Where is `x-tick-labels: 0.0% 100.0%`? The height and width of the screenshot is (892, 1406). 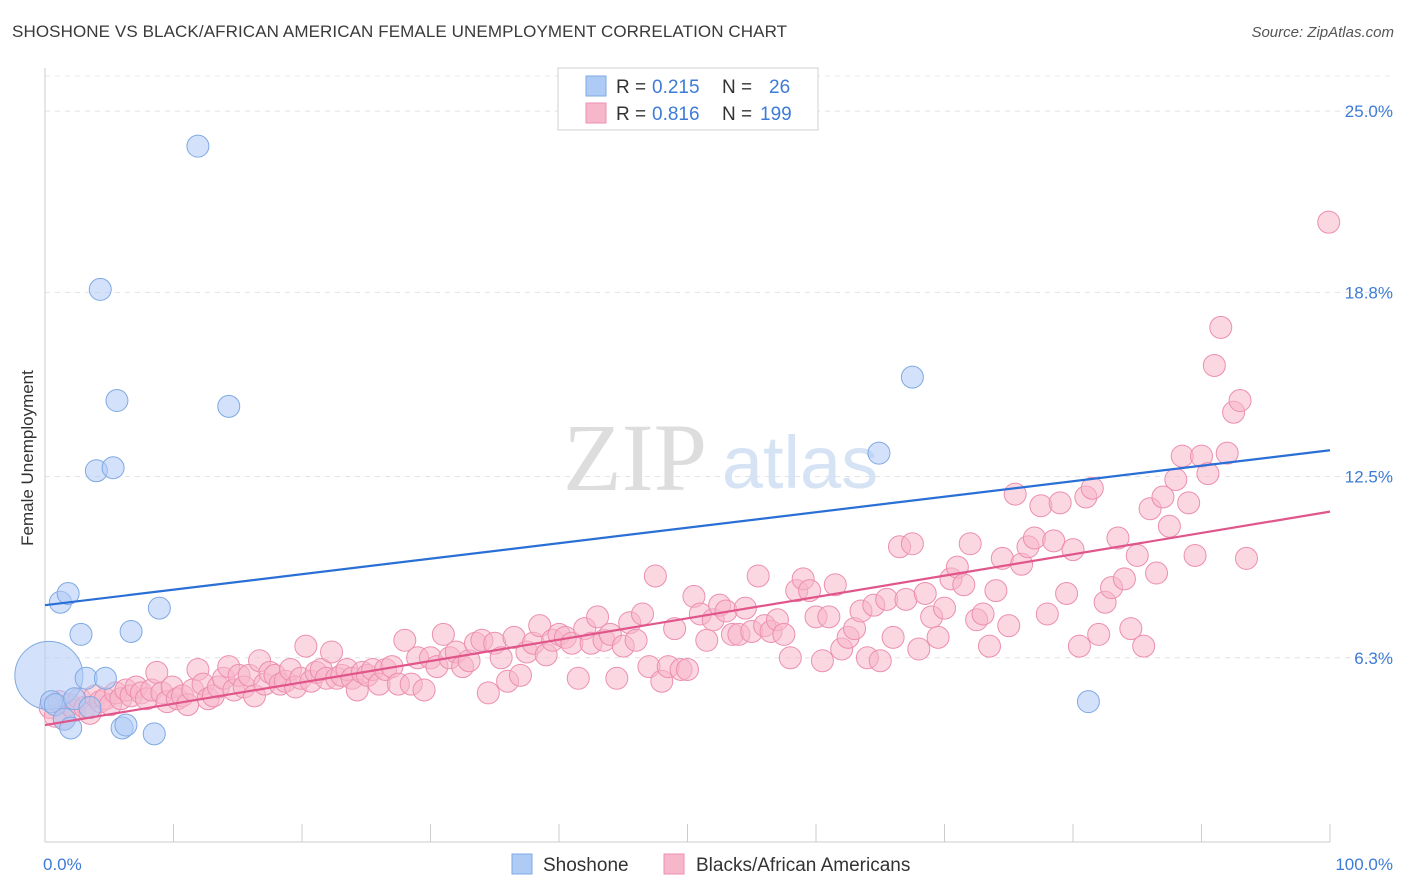 x-tick-labels: 0.0% 100.0% is located at coordinates (718, 864).